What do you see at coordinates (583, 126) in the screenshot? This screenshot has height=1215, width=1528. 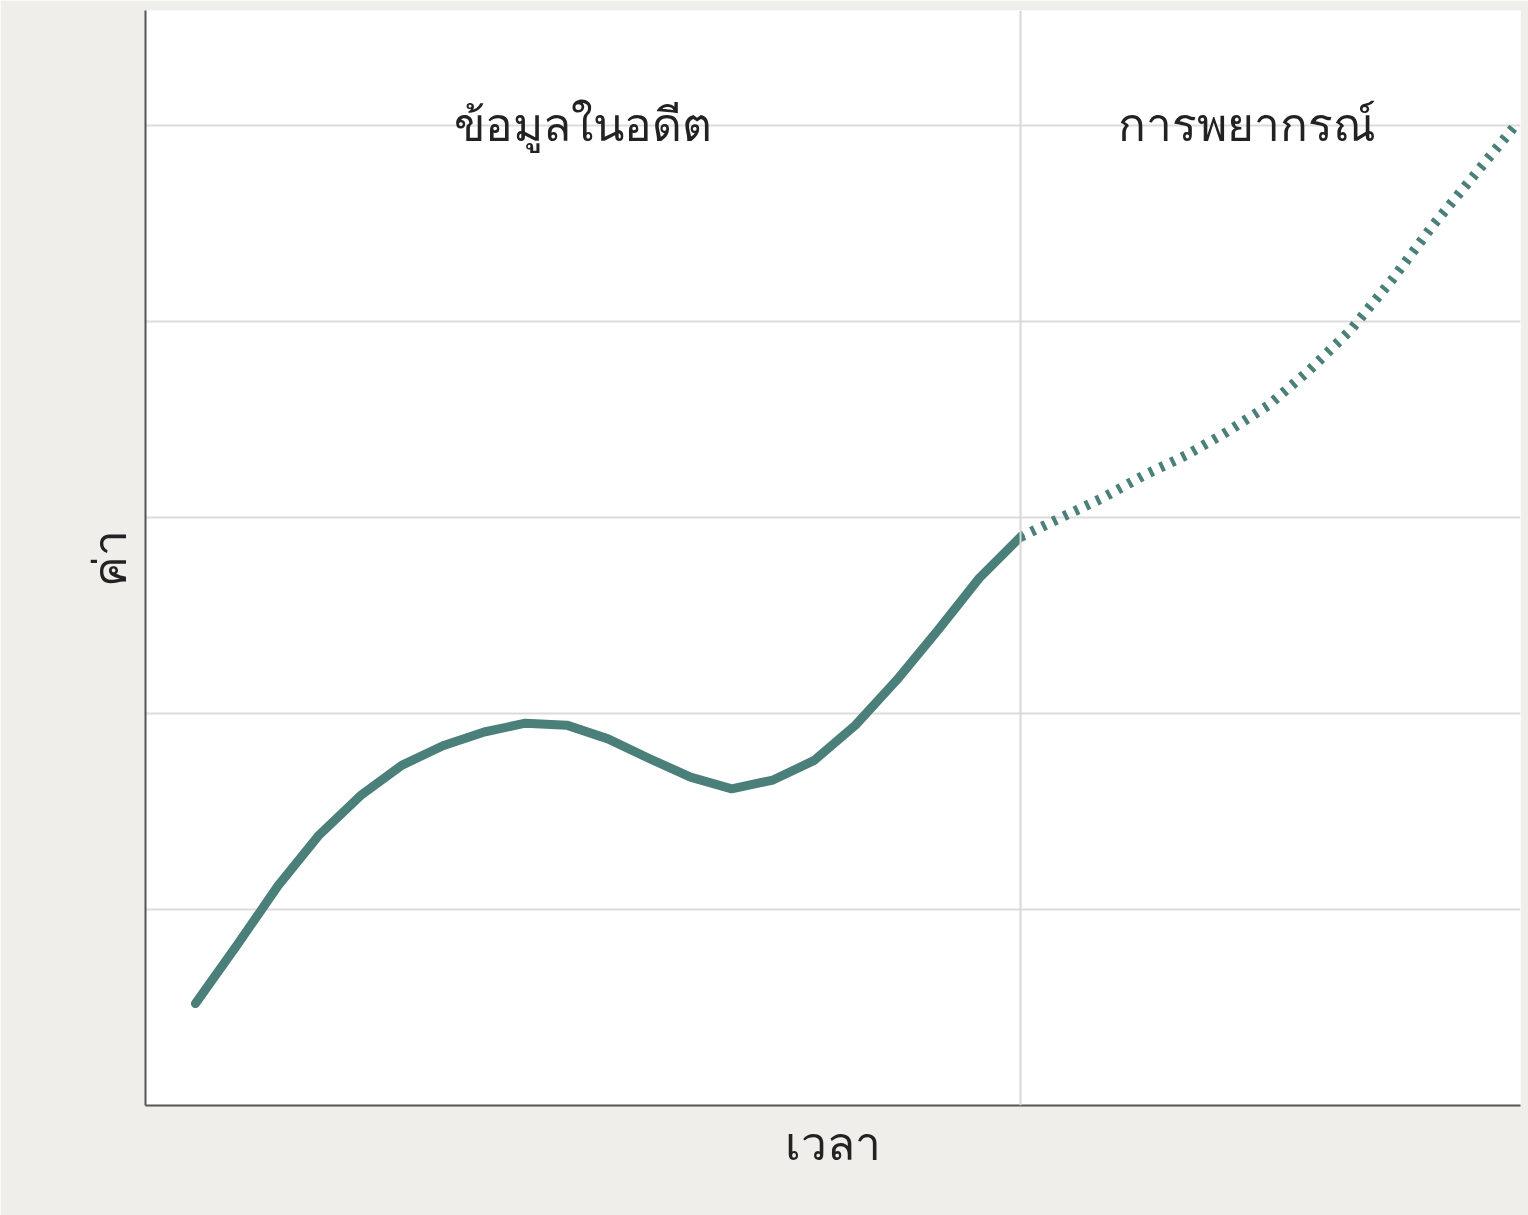 I see `annotation: ข้อมูลในอดีต` at bounding box center [583, 126].